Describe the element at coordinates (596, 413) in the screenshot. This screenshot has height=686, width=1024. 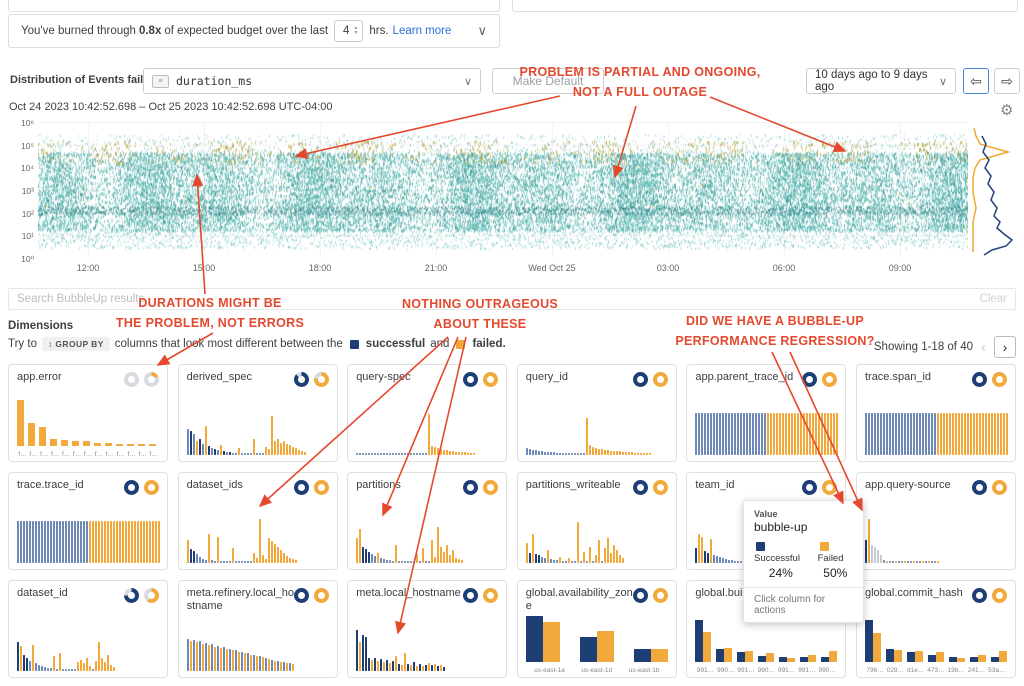
I see `dimension-card: query_id` at that location.